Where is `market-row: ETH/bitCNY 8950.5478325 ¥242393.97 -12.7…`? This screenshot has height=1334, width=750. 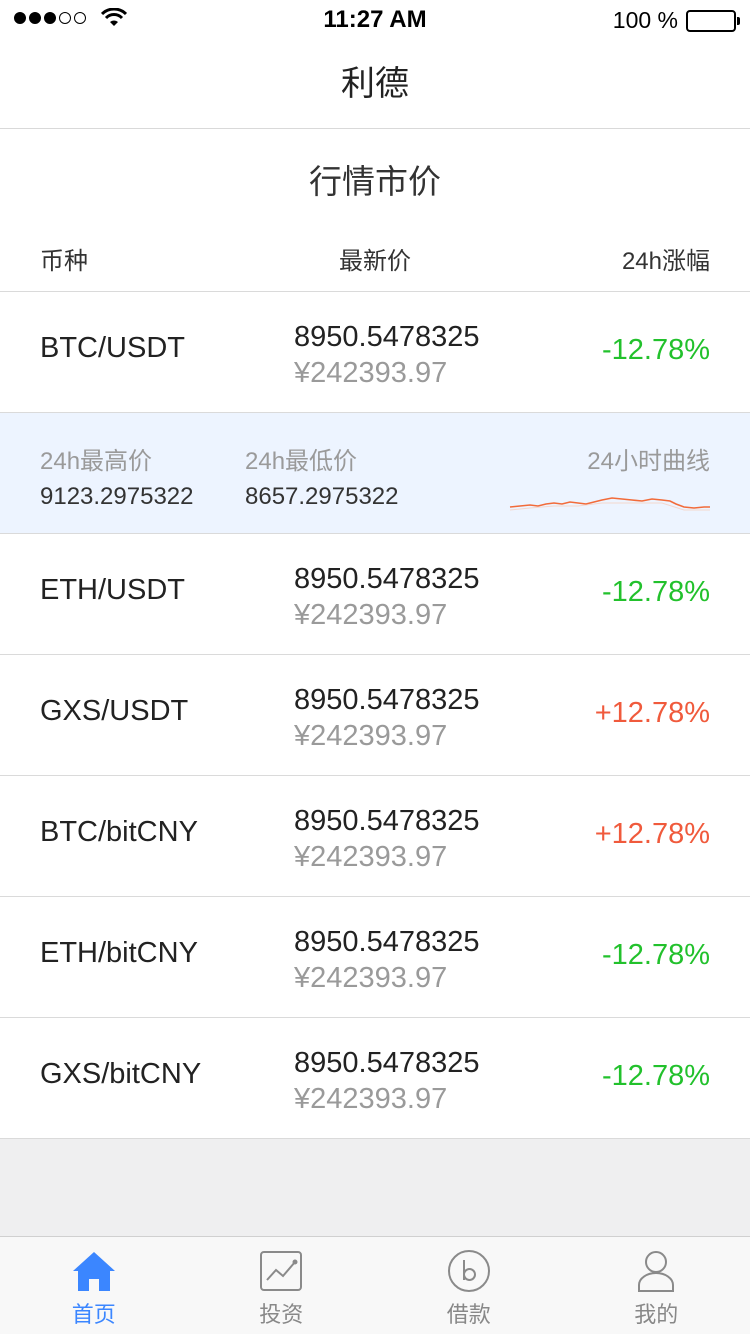
market-row: ETH/bitCNY 8950.5478325 ¥242393.97 -12.7… is located at coordinates (375, 957).